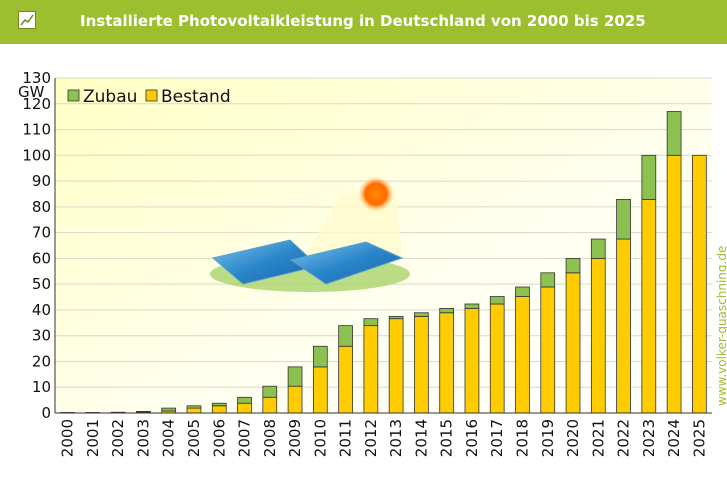 This screenshot has height=478, width=727. I want to click on x-tick-label: 2005, so click(194, 438).